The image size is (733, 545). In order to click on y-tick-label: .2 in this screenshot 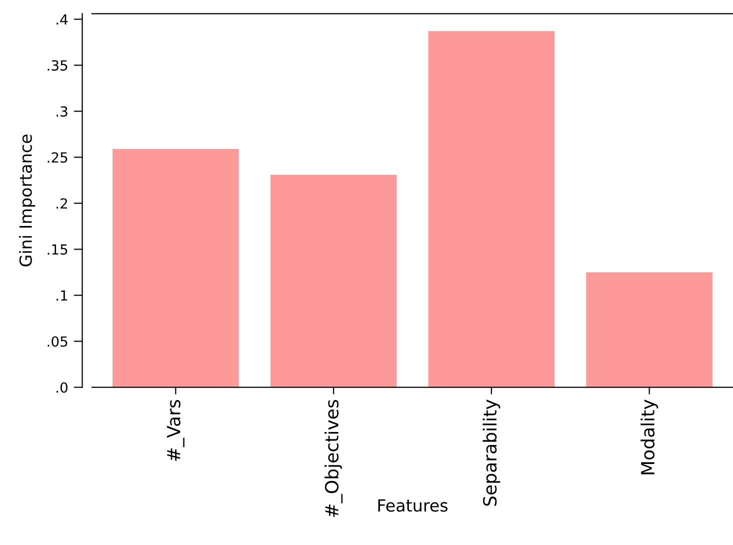, I will do `click(61, 203)`.